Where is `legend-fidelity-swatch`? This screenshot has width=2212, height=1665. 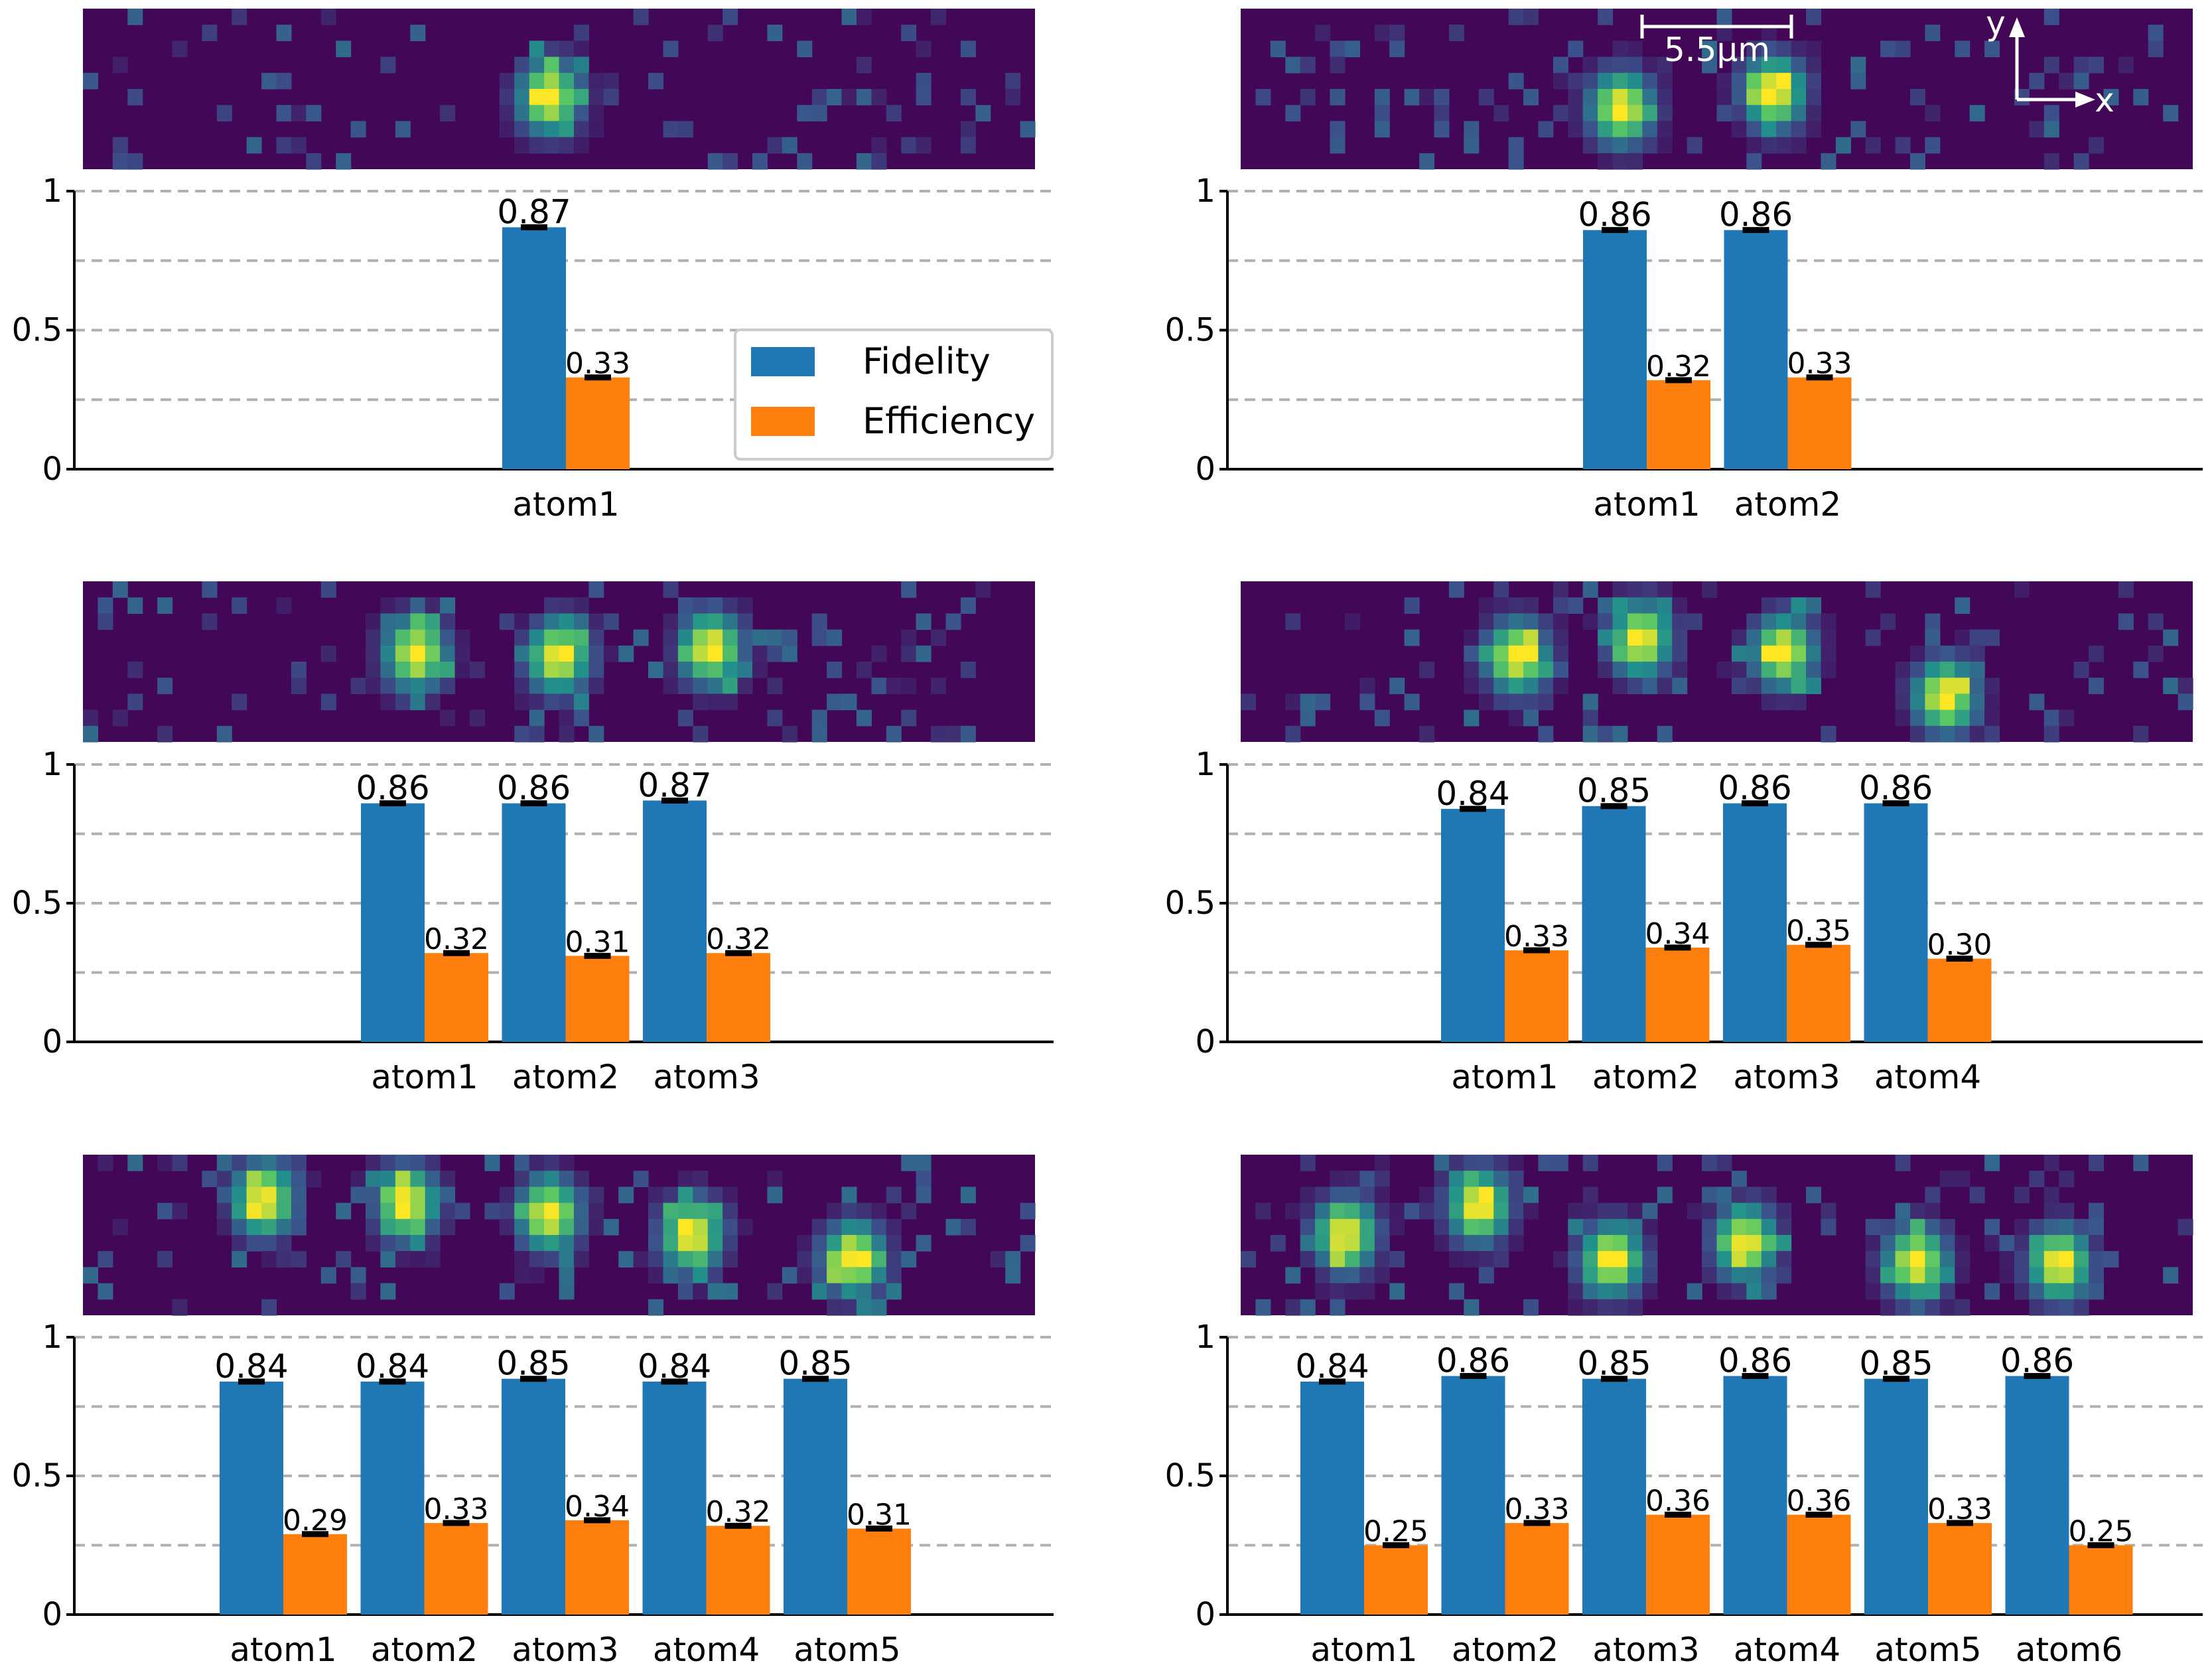 legend-fidelity-swatch is located at coordinates (783, 361).